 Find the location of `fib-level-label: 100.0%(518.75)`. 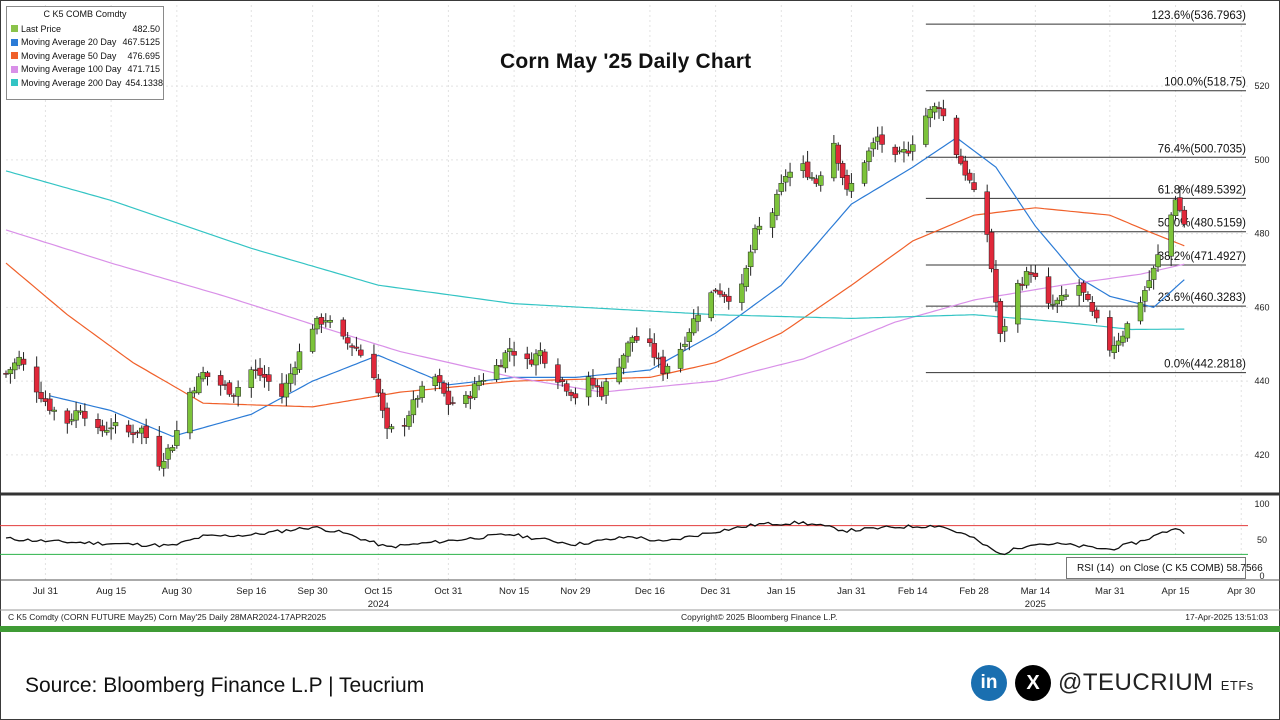

fib-level-label: 100.0%(518.75) is located at coordinates (1205, 83).